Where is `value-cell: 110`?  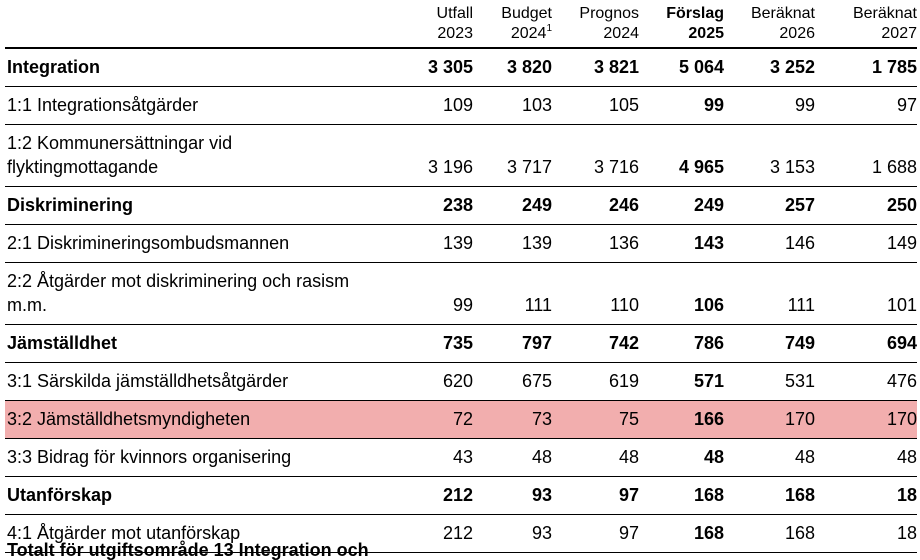 value-cell: 110 is located at coordinates (595, 293).